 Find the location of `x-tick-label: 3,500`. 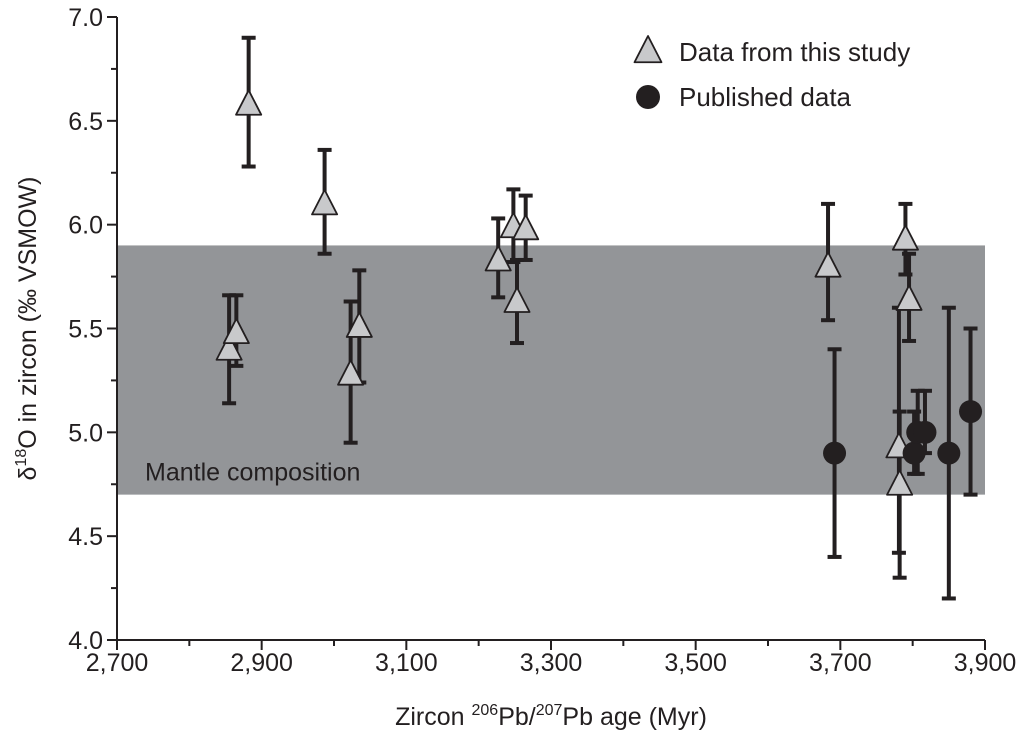

x-tick-label: 3,500 is located at coordinates (695, 663).